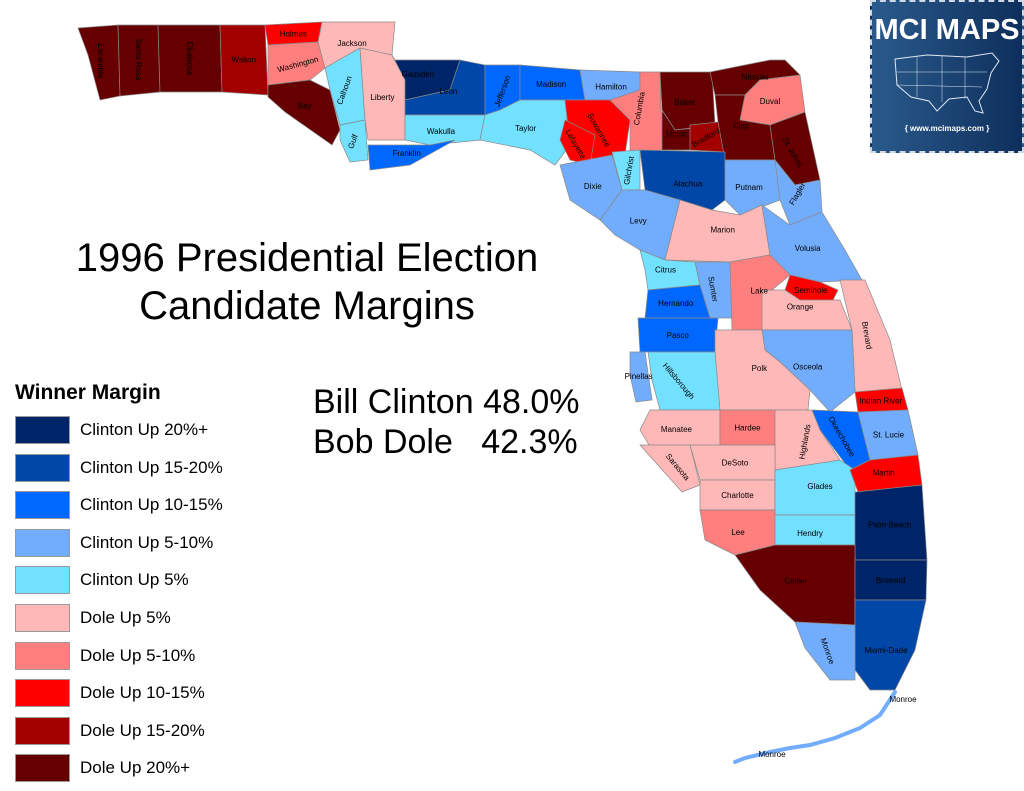 The width and height of the screenshot is (1024, 791). I want to click on county-label: Madison, so click(551, 84).